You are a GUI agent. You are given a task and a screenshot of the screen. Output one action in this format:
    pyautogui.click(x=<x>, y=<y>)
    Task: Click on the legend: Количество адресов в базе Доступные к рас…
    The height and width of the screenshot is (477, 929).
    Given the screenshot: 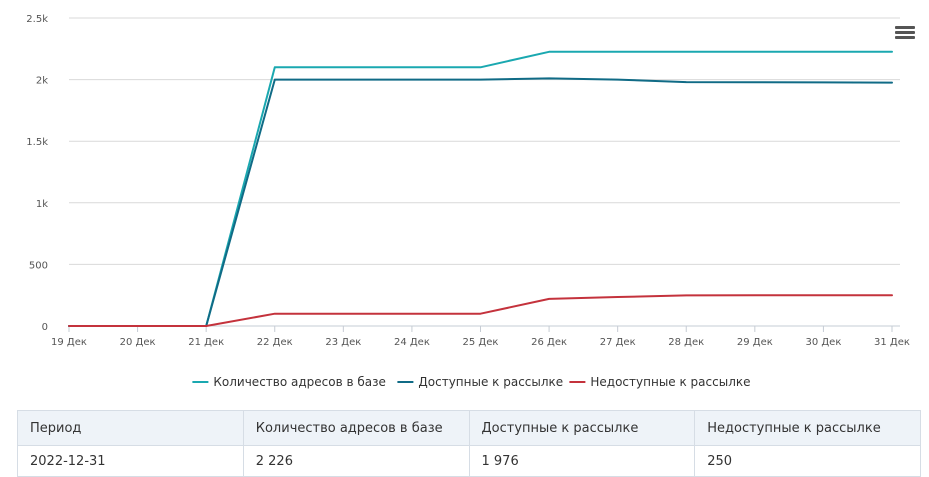 What is the action you would take?
    pyautogui.click(x=471, y=382)
    